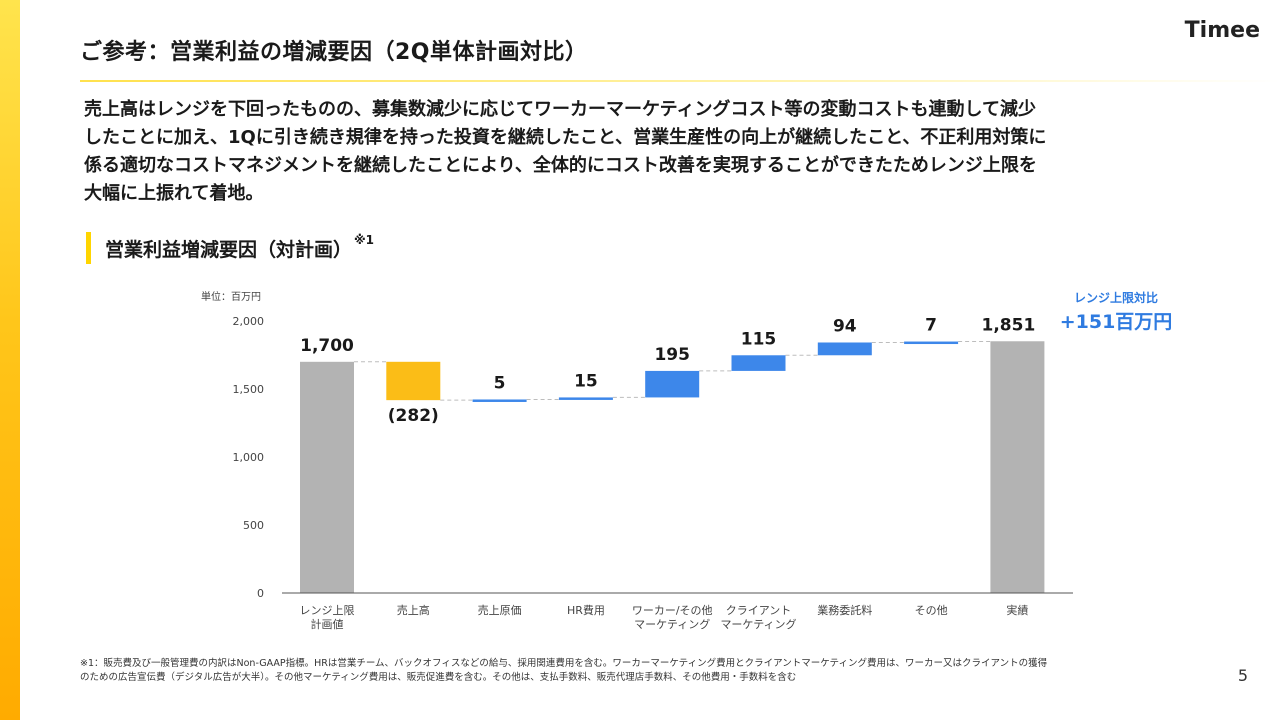 This screenshot has width=1280, height=724. What do you see at coordinates (500, 610) in the screenshot?
I see `x-category-label: 売上原価` at bounding box center [500, 610].